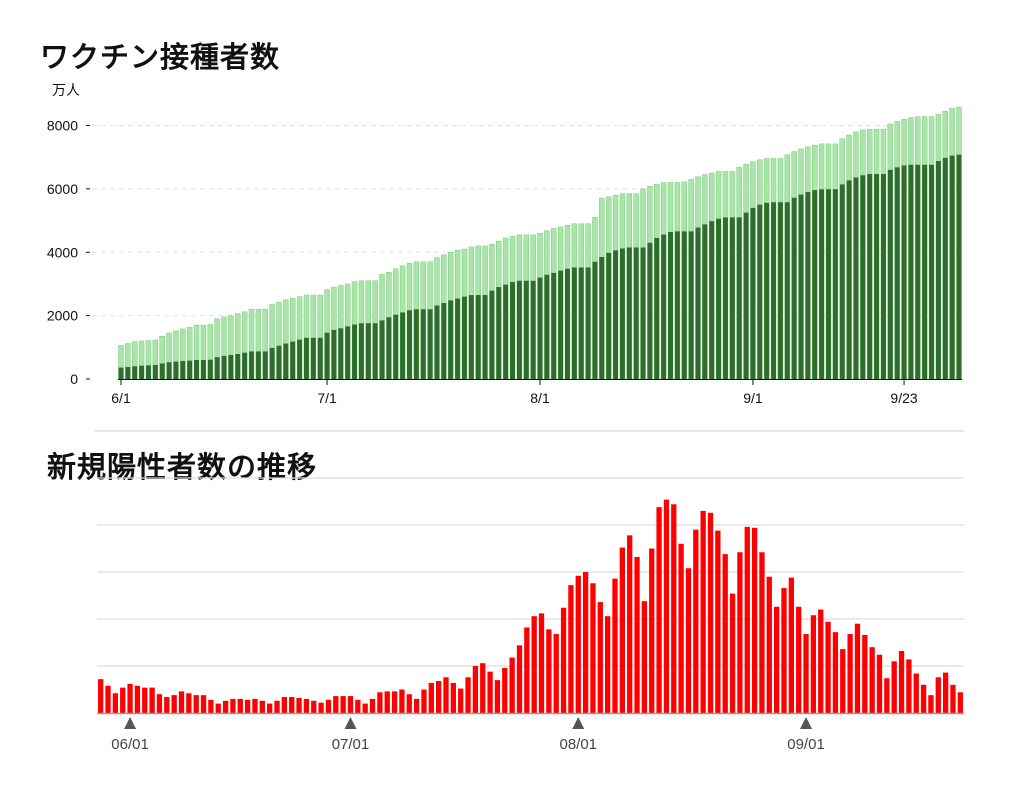 Image resolution: width=1020 pixels, height=791 pixels. What do you see at coordinates (62, 316) in the screenshot?
I see `y-tick-label: 2000` at bounding box center [62, 316].